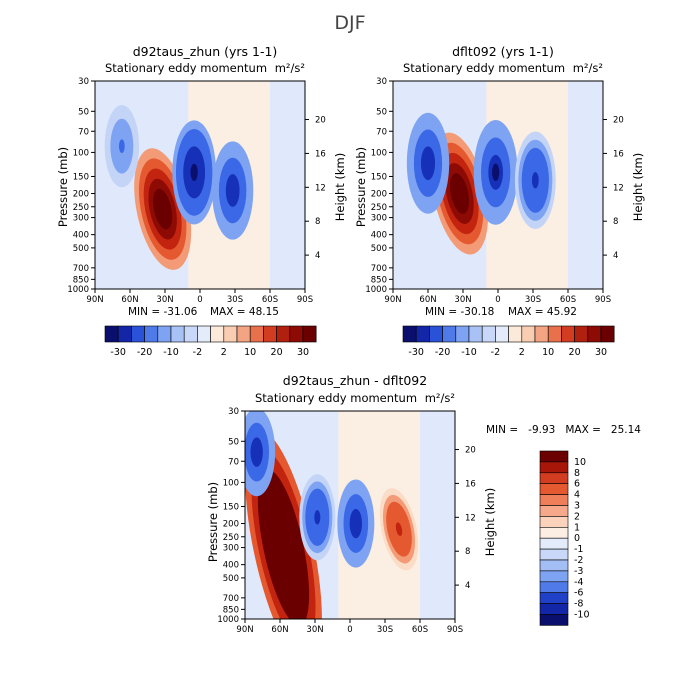 The image size is (700, 700). What do you see at coordinates (381, 112) in the screenshot?
I see `right-ytick-label-50: 50` at bounding box center [381, 112].